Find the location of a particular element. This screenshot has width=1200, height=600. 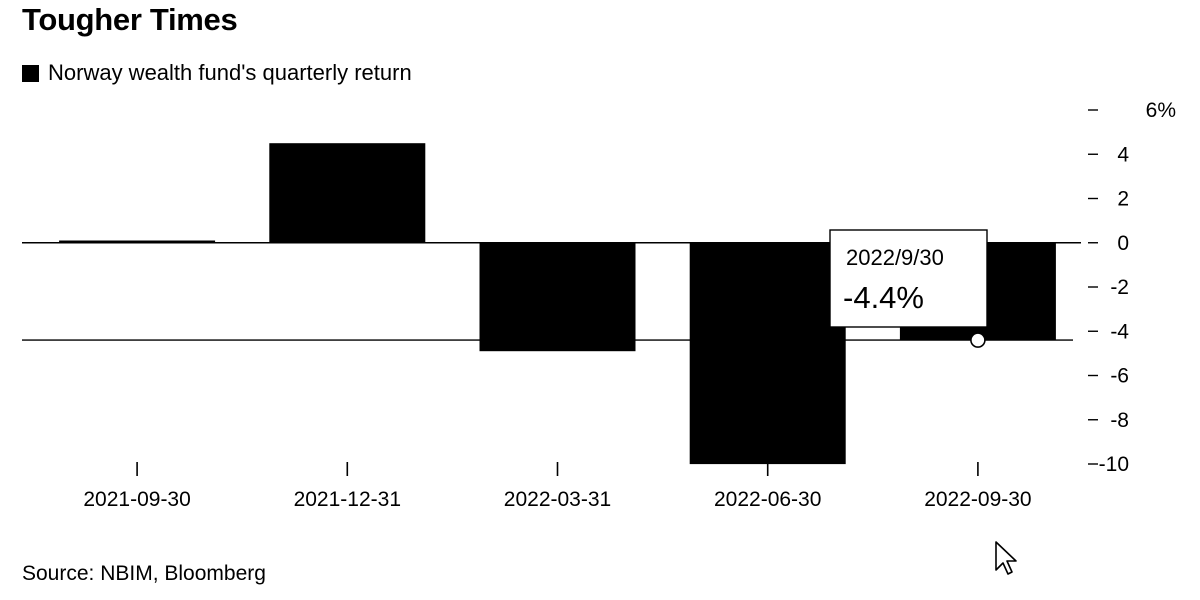

y-tick-label: -6 is located at coordinates (1119, 376).